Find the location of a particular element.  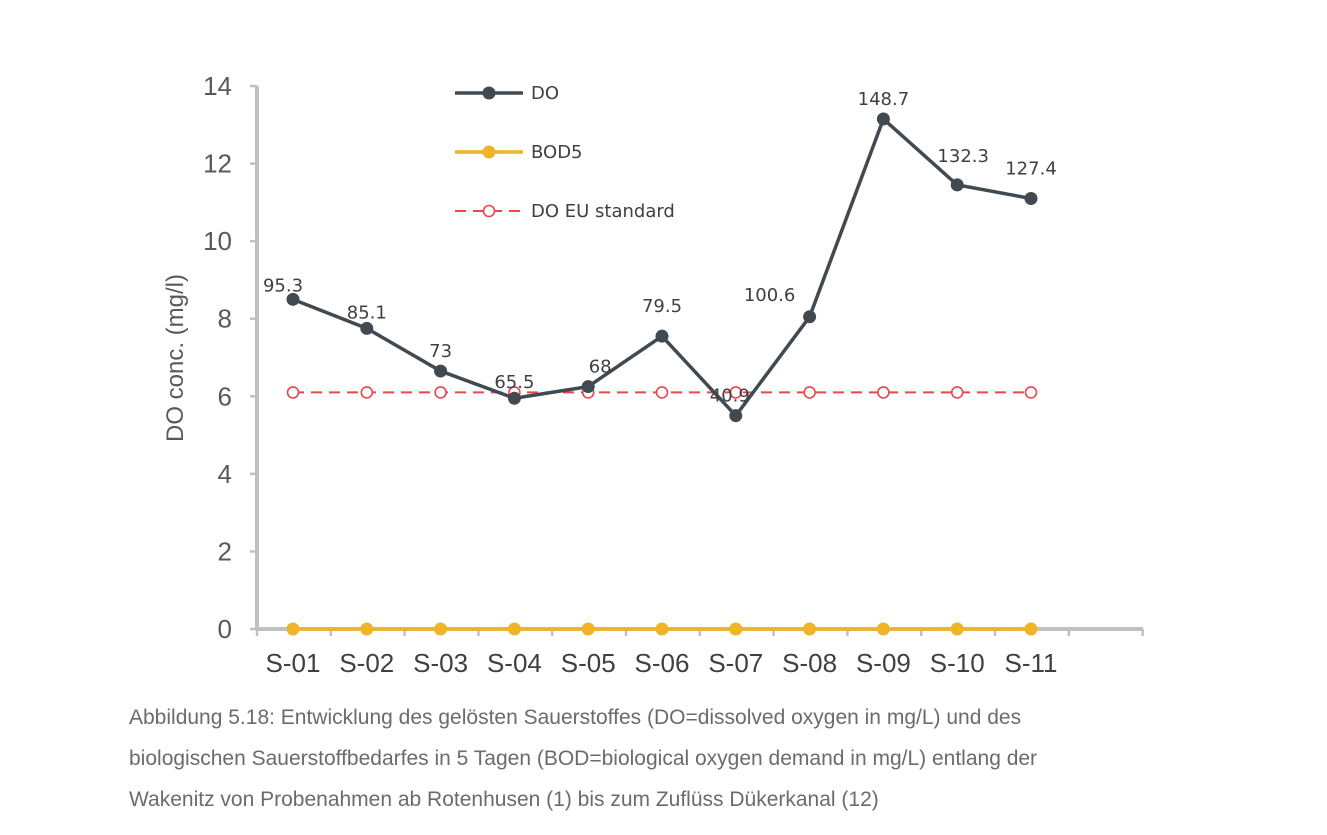

y-tick-label: 14 is located at coordinates (217, 86).